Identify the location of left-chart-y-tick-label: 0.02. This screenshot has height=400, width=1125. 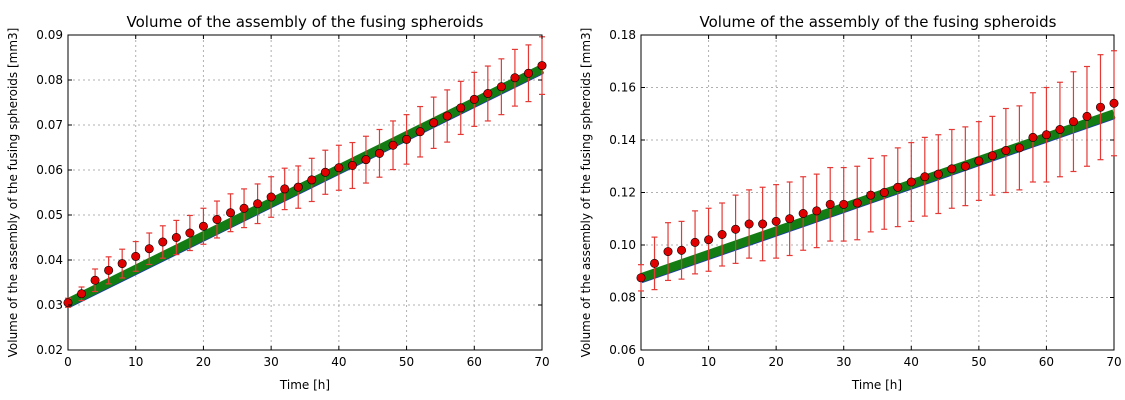
(49, 350).